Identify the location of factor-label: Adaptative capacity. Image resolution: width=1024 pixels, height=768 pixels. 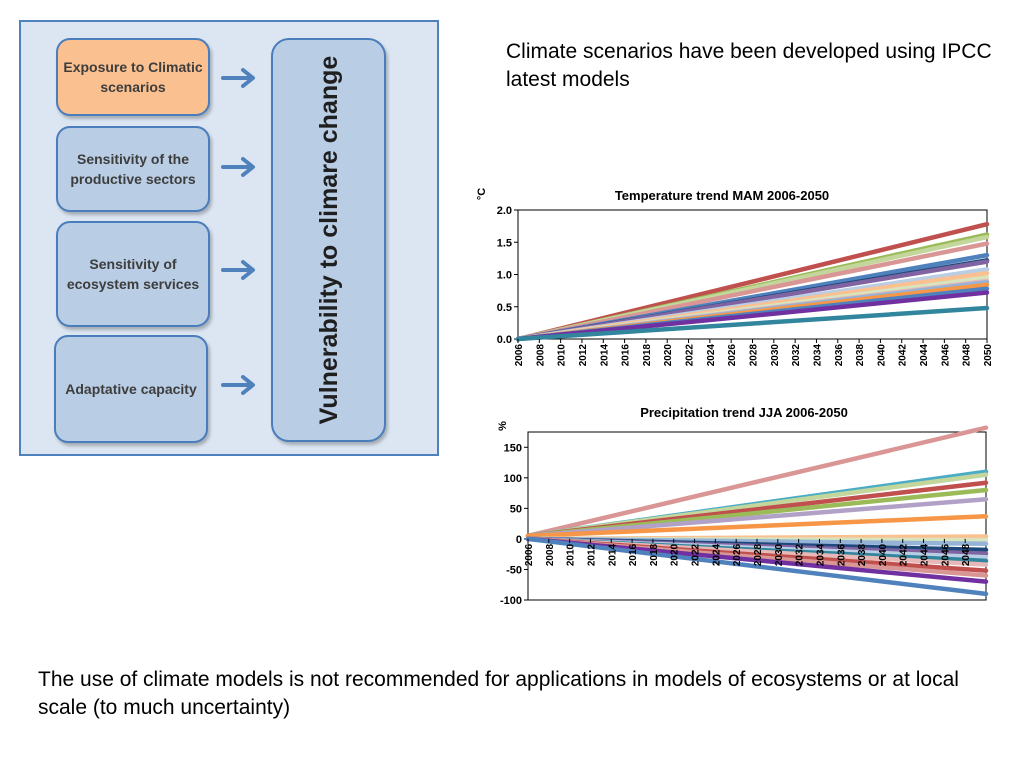
(131, 389).